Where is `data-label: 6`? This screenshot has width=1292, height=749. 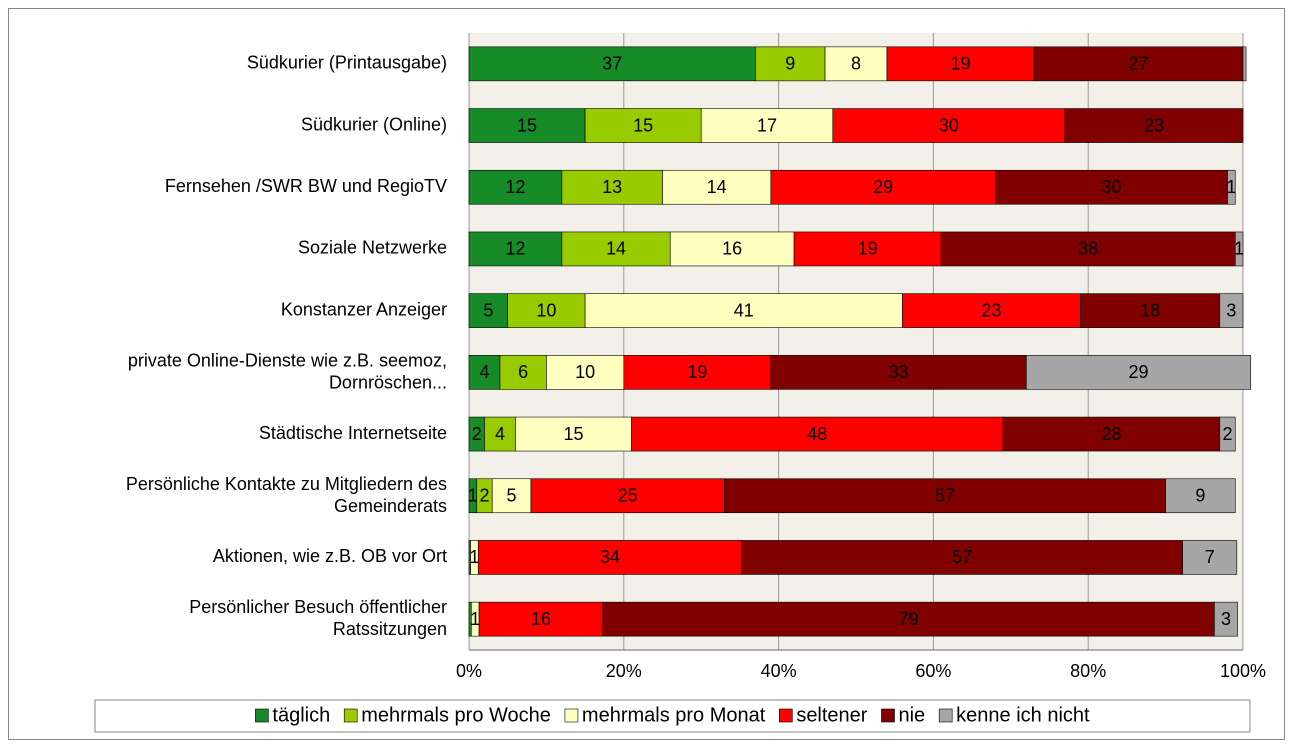 data-label: 6 is located at coordinates (523, 372).